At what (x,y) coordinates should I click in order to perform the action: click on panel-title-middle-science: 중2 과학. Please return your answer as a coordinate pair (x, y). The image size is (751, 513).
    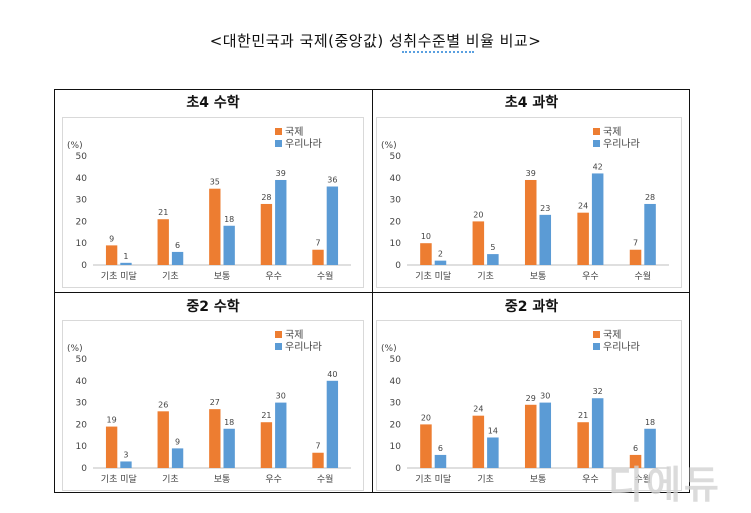
    Looking at the image, I should click on (531, 307).